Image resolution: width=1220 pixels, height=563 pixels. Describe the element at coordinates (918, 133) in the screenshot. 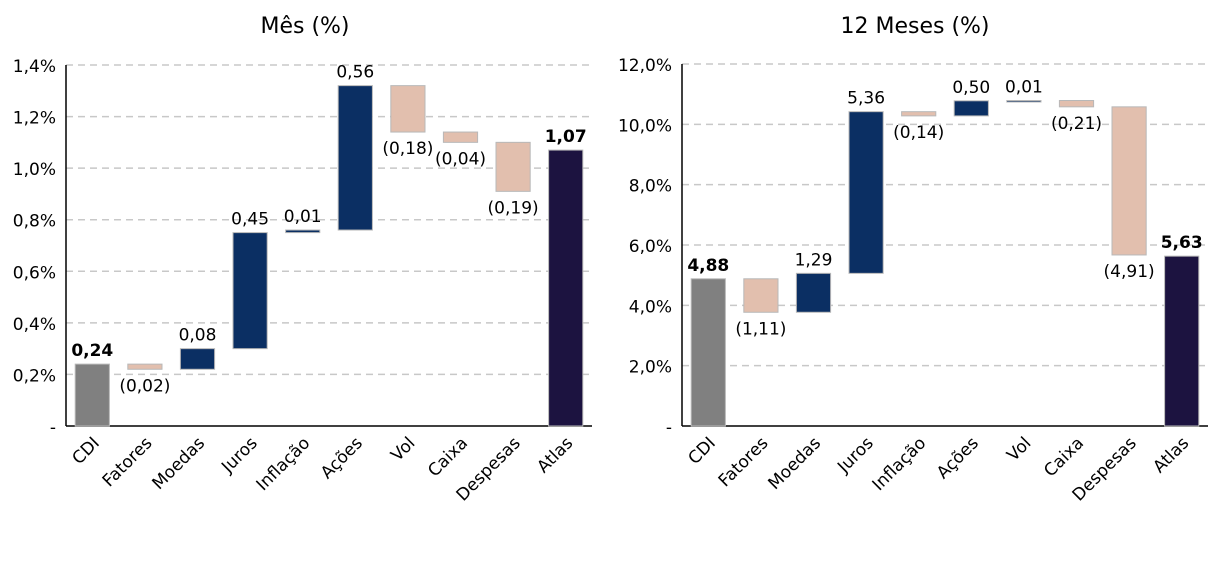

I see `data-label: (0,14)` at that location.